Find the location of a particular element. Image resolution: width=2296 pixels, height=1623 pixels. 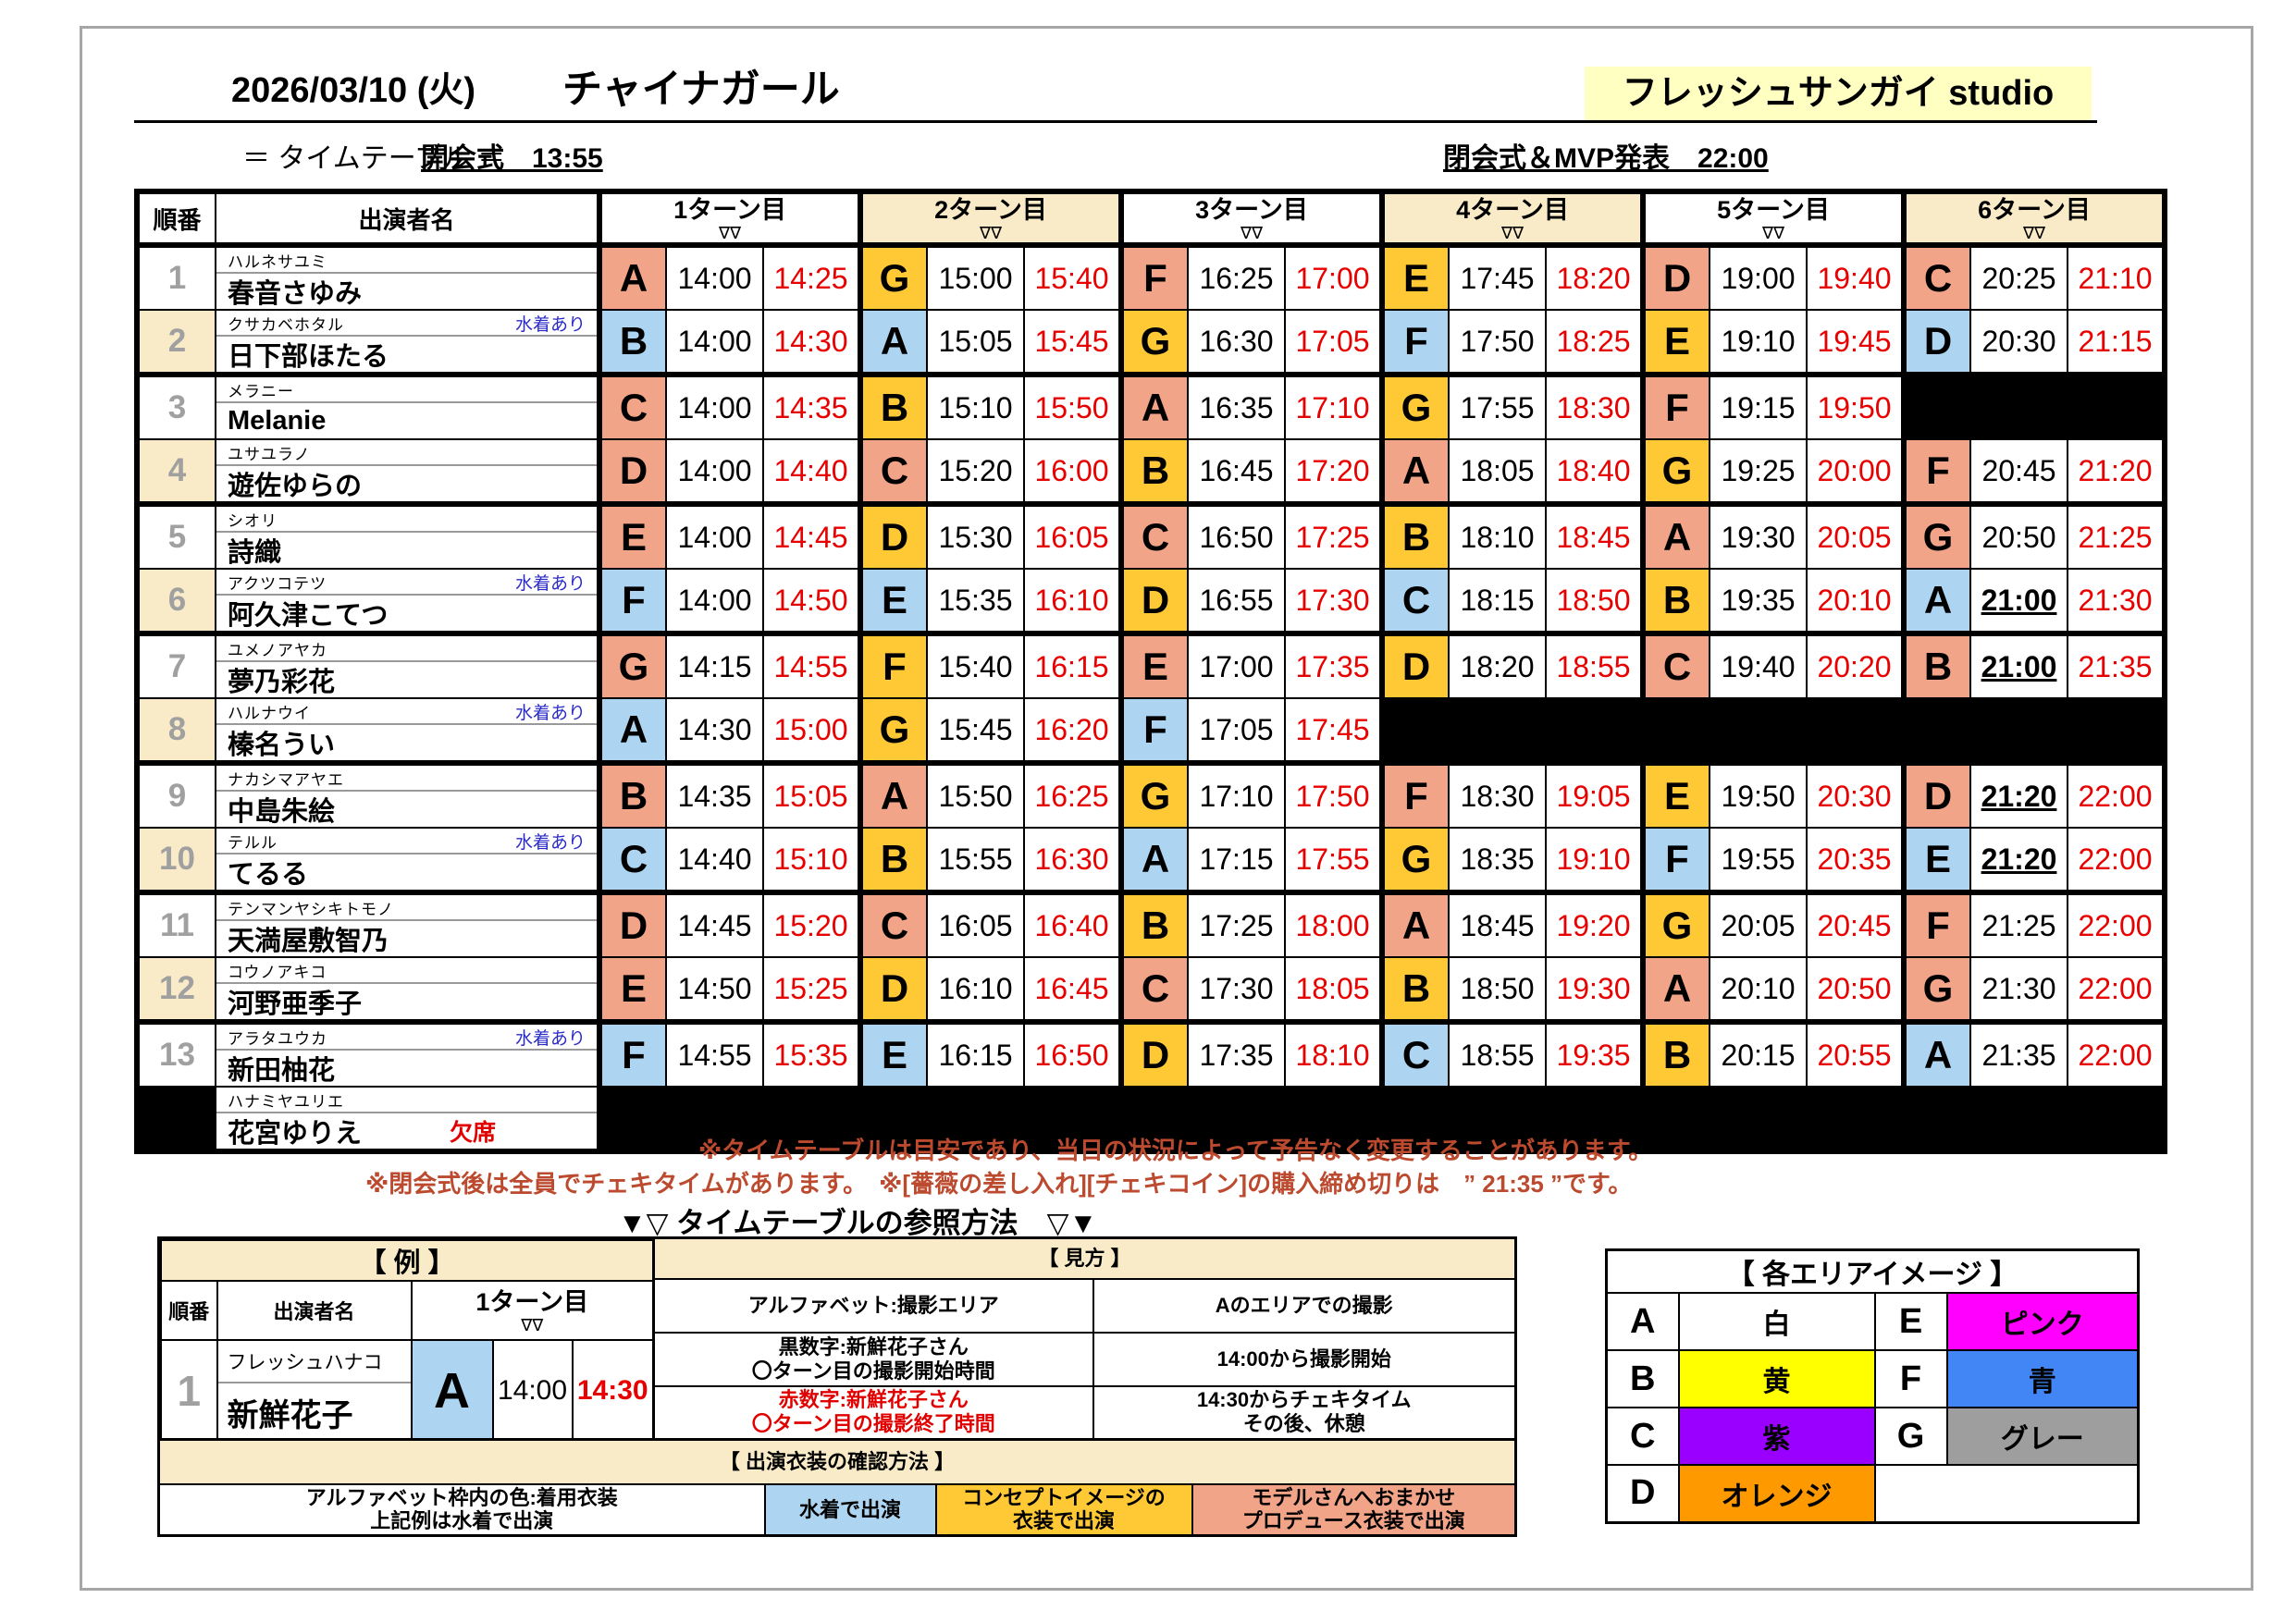

performer-kana: ハルネサユミ is located at coordinates (277, 261).